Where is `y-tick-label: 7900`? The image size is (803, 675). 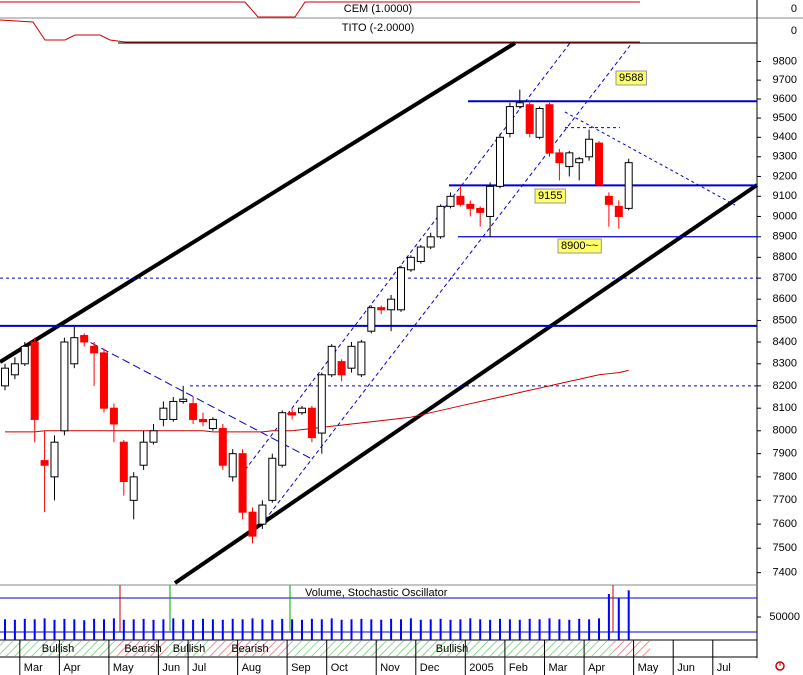 y-tick-label: 7900 is located at coordinates (785, 454).